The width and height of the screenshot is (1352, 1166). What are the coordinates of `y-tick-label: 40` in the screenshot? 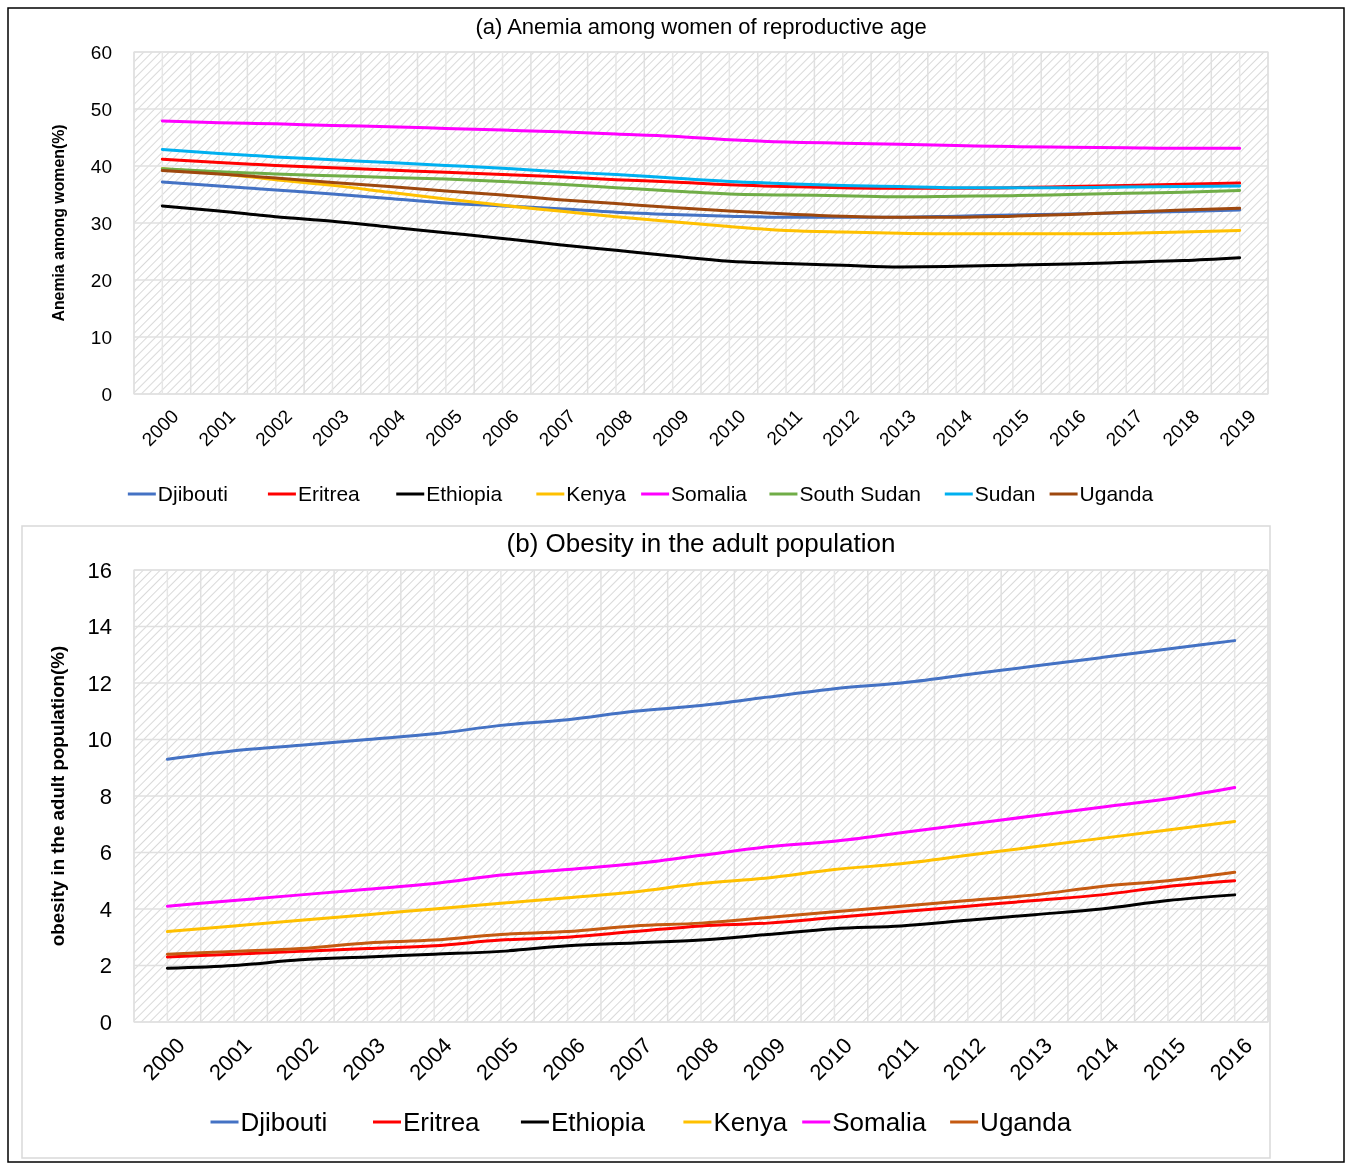 It's located at (101, 166).